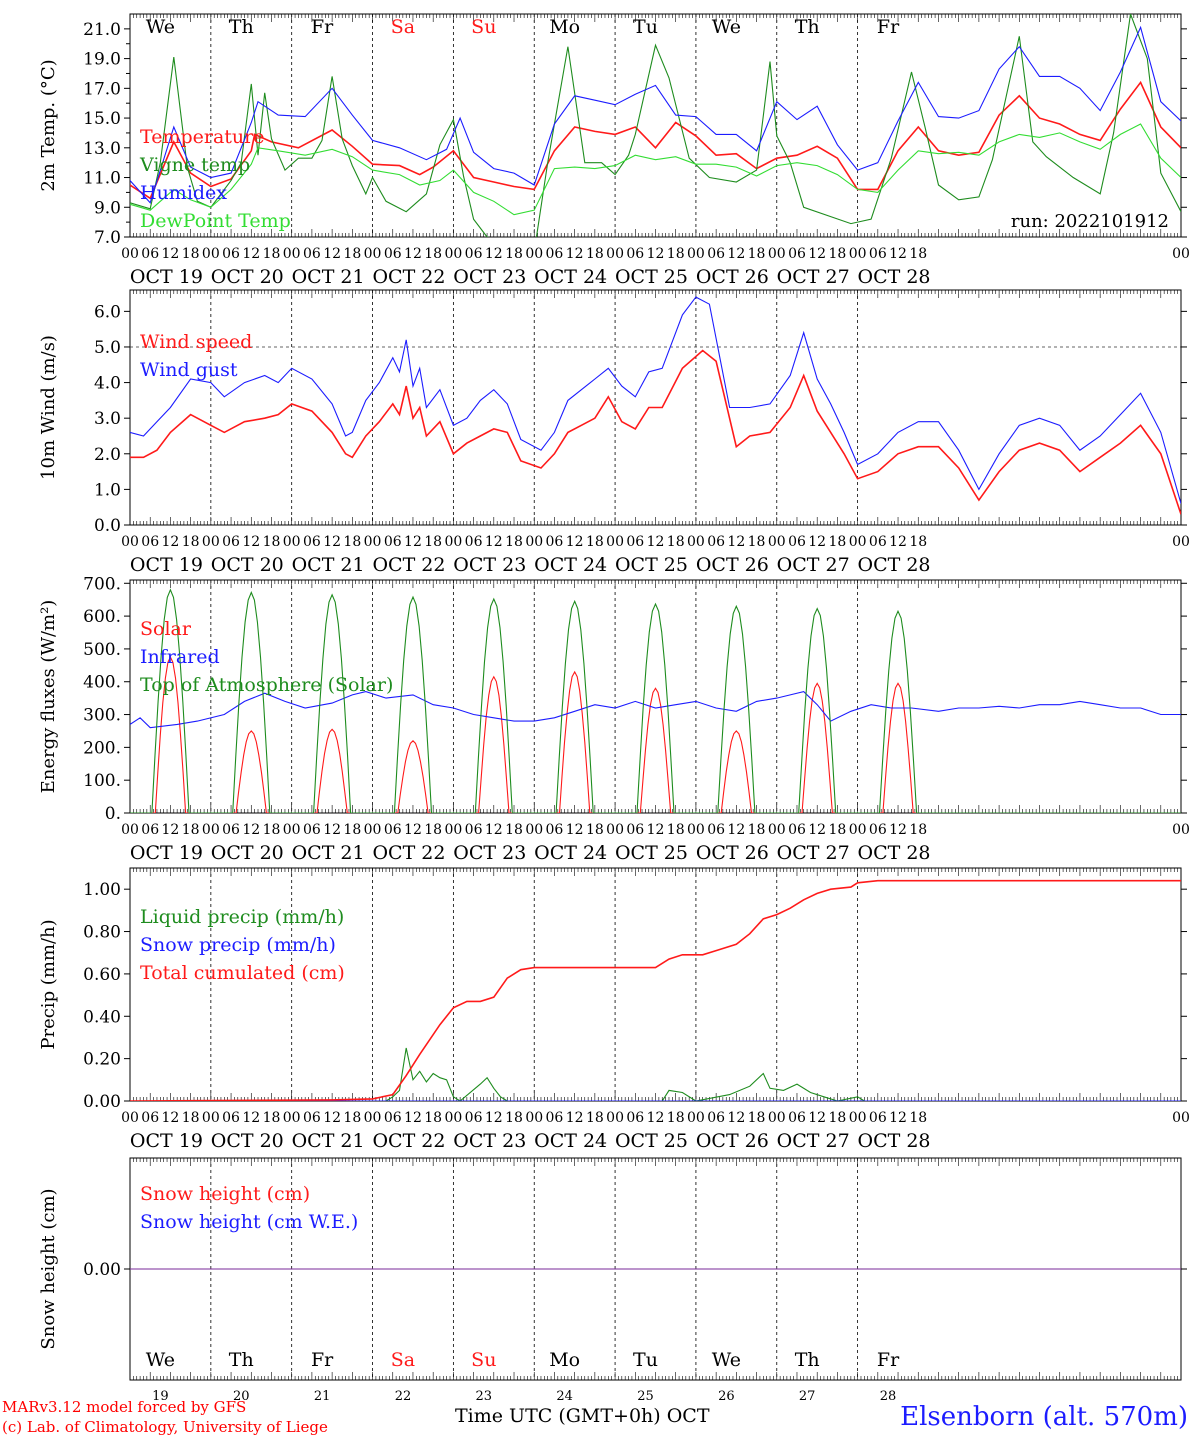 This screenshot has width=1194, height=1440. What do you see at coordinates (732, 277) in the screenshot?
I see `date-label: OCT 26` at bounding box center [732, 277].